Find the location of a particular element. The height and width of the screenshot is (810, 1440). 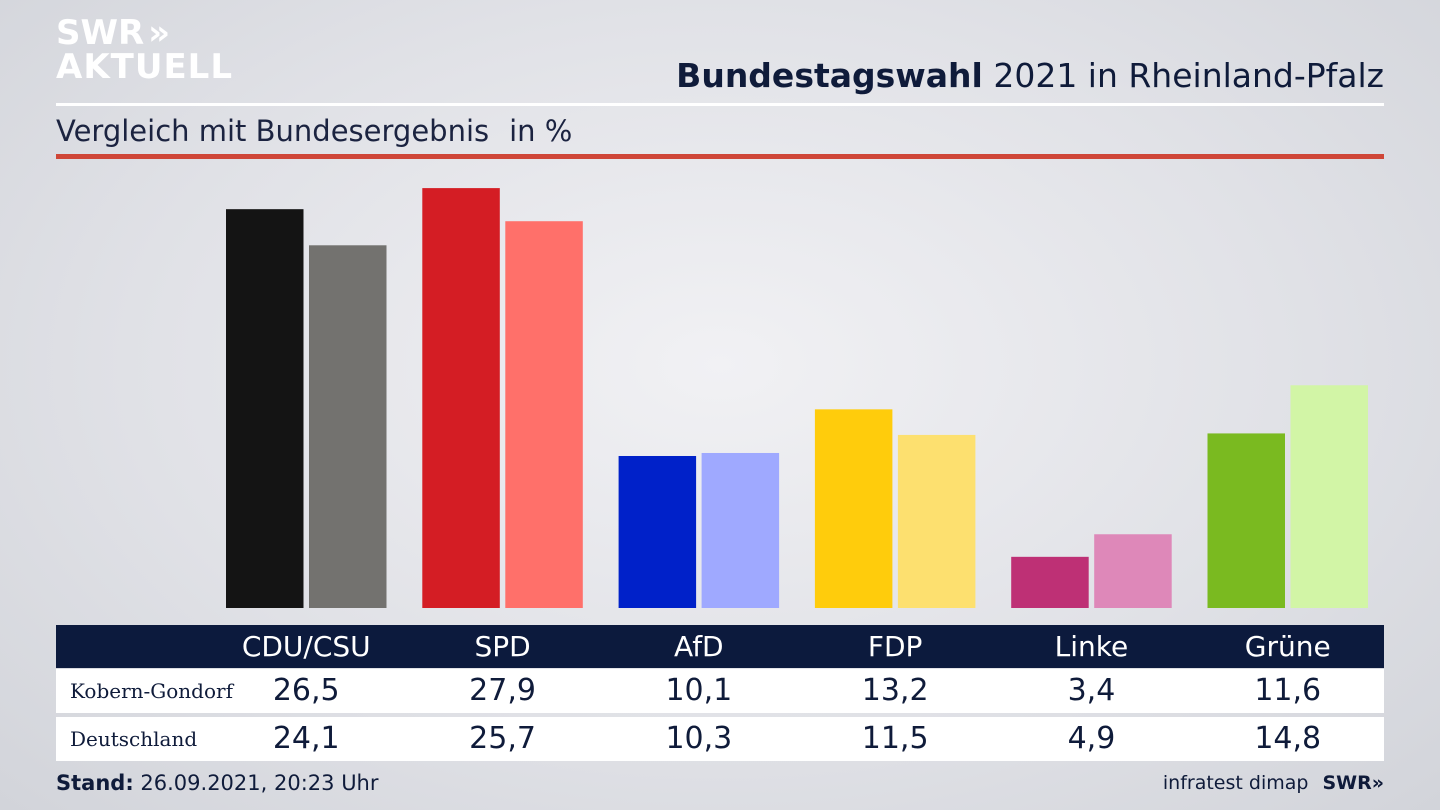

column-header: SPD is located at coordinates (502, 646).